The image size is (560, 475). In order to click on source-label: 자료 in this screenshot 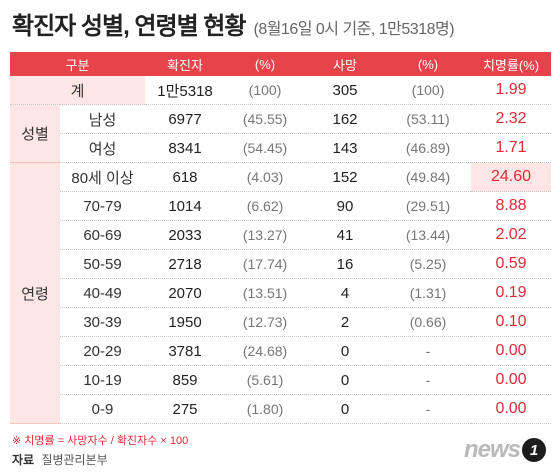, I will do `click(23, 460)`.